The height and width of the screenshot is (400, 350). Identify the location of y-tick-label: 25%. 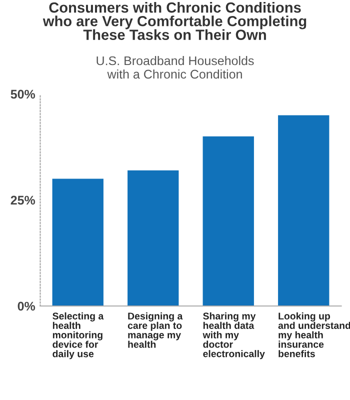
(23, 200).